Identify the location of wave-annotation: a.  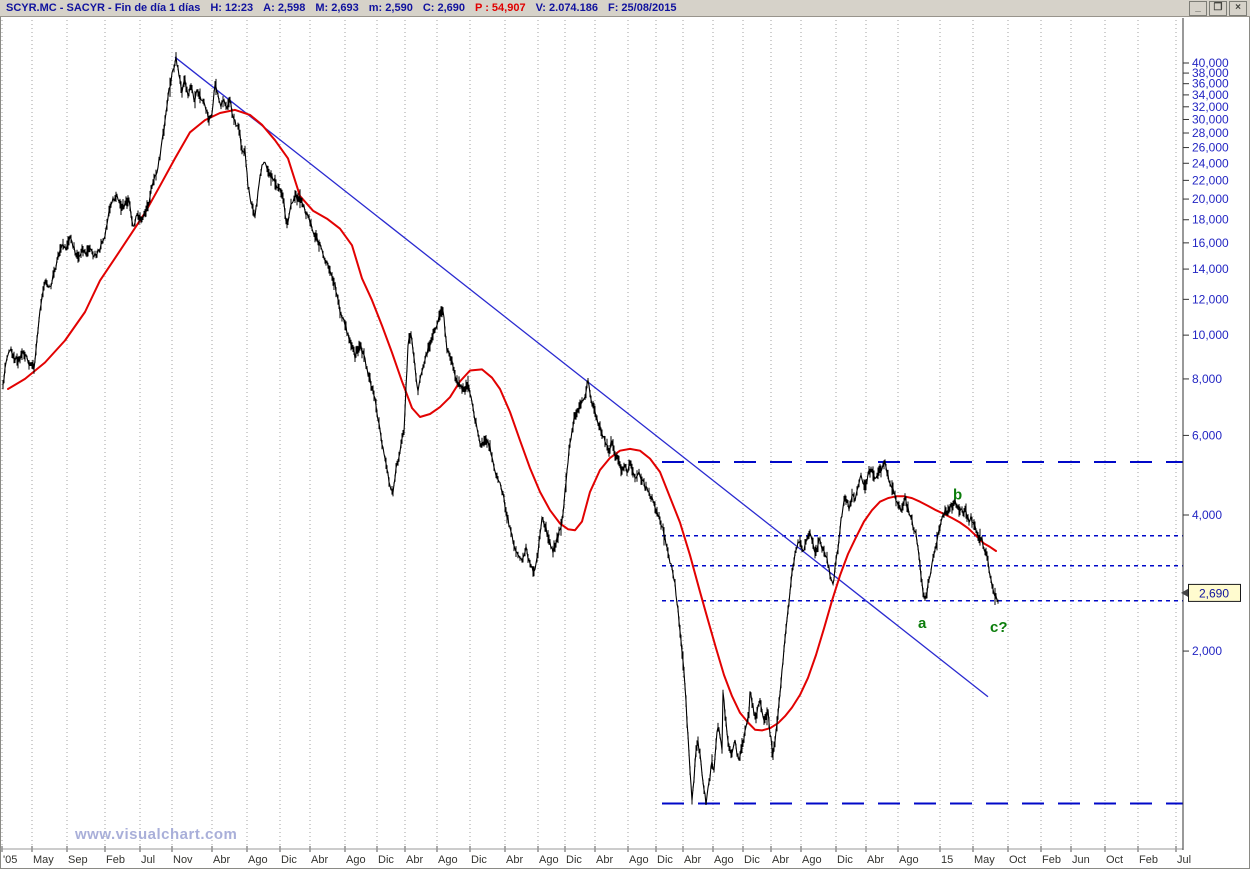
(922, 623).